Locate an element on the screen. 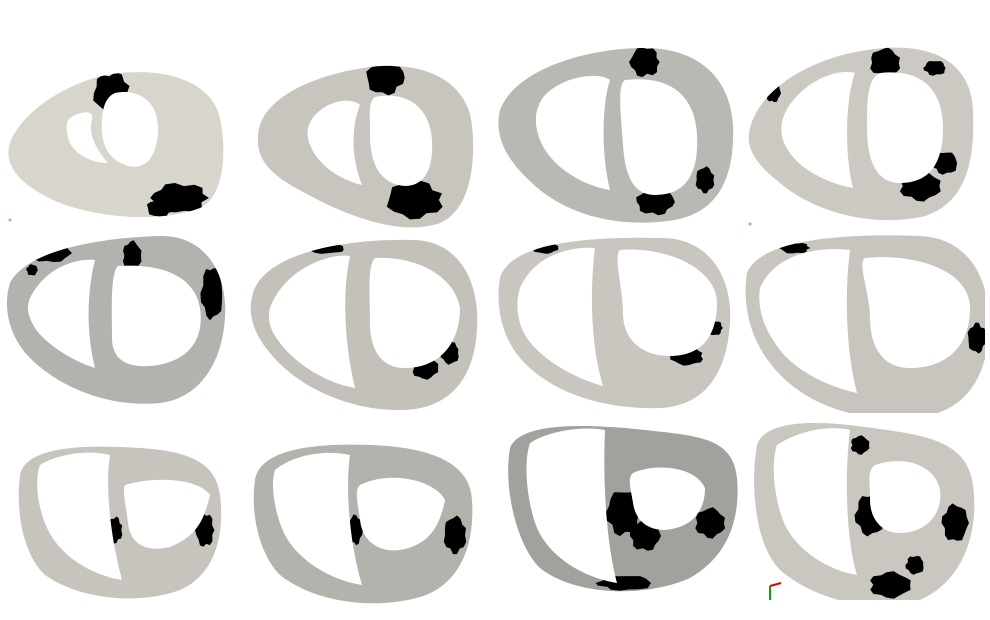  heart-slice-r1-c4 is located at coordinates (865, 130).